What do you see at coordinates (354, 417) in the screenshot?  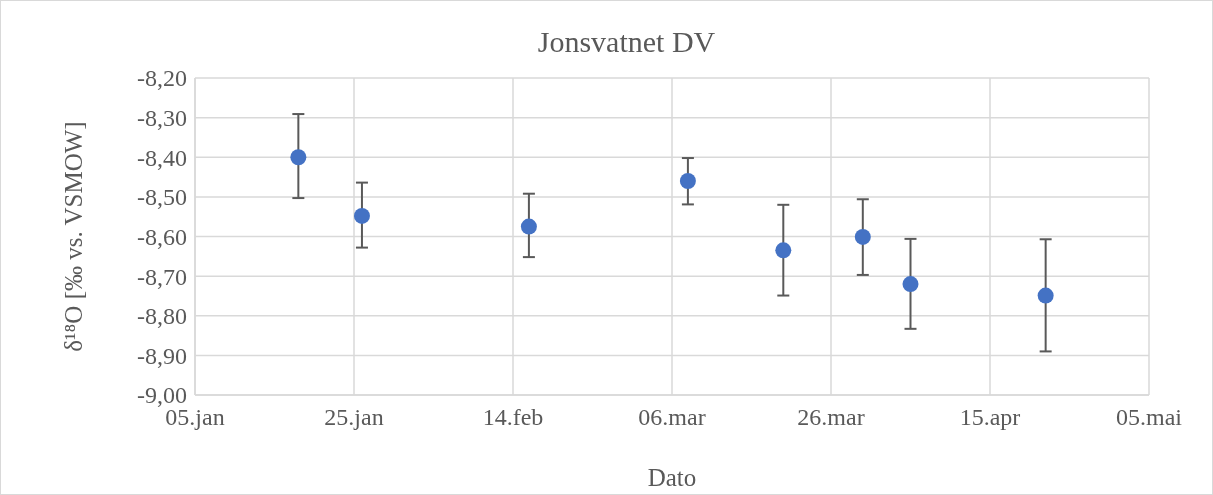 I see `x-tick-label: 25.jan` at bounding box center [354, 417].